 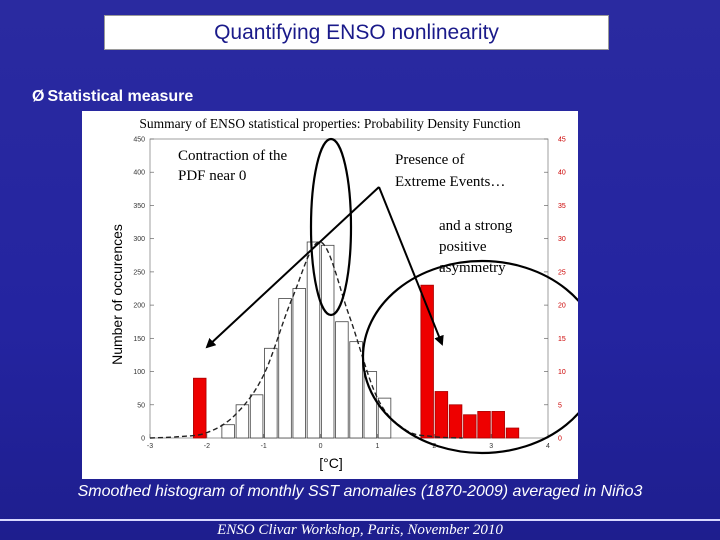 I want to click on left-tick-label: 300, so click(x=139, y=239).